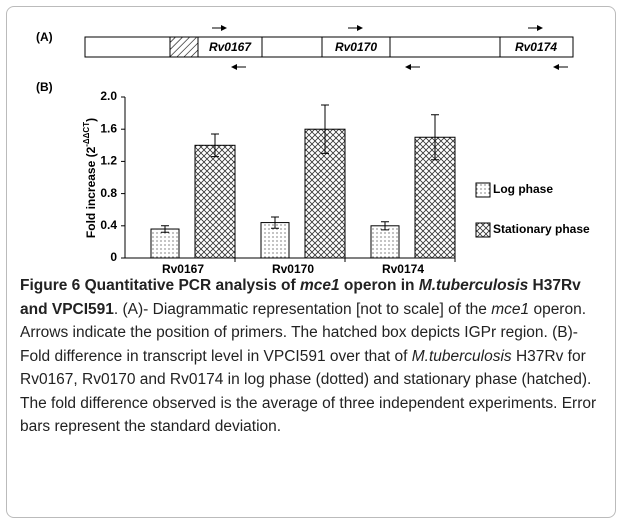 The width and height of the screenshot is (624, 526). What do you see at coordinates (113, 257) in the screenshot?
I see `y-tick-label: 0` at bounding box center [113, 257].